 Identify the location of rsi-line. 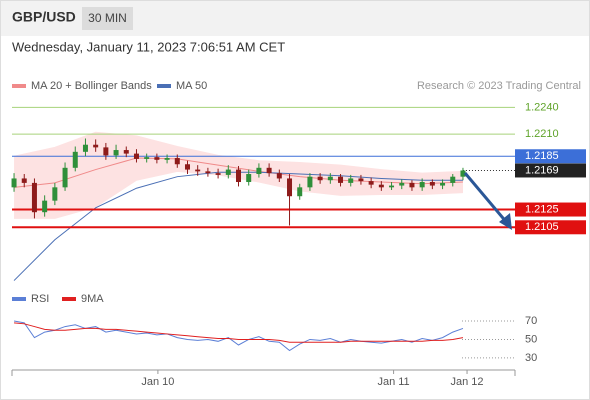
(238, 336).